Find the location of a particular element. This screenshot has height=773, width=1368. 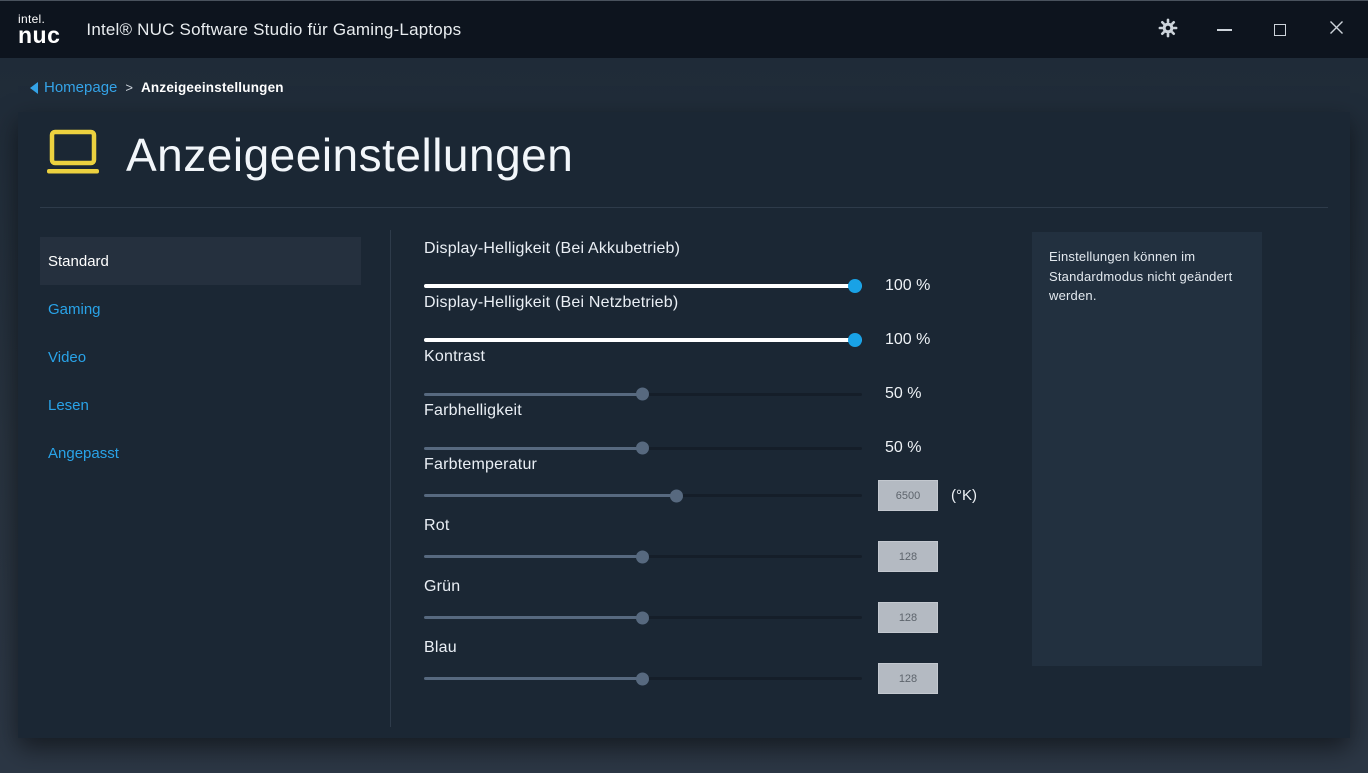

page-heading: Anzeigeeinstellungen is located at coordinates (308, 155).